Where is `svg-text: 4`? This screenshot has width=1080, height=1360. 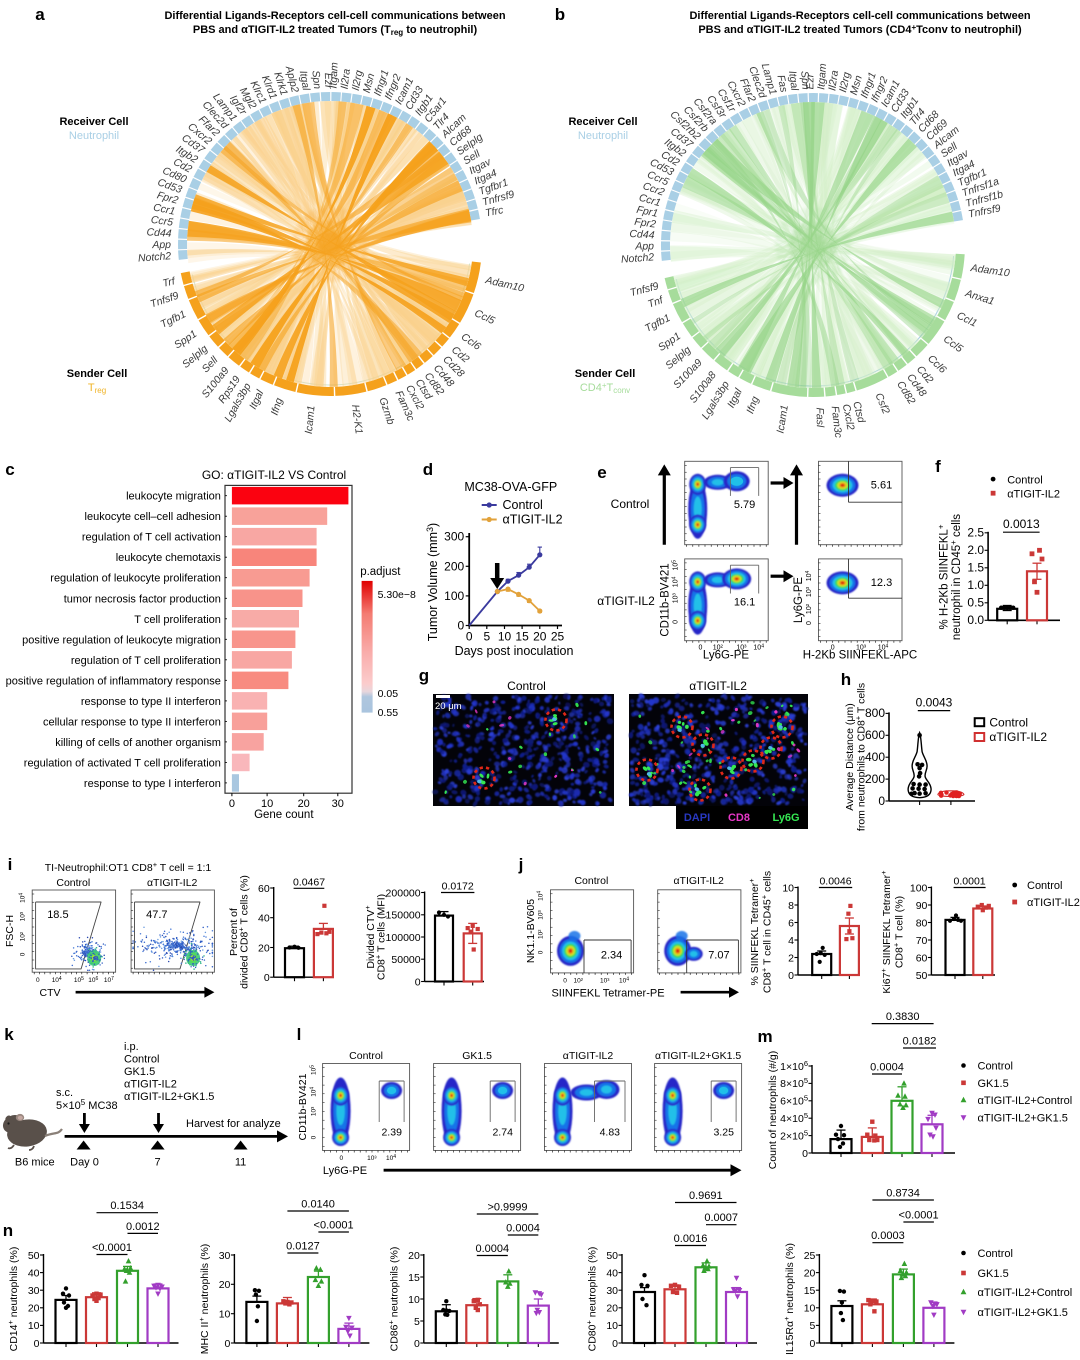 svg-text: 4 is located at coordinates (791, 941).